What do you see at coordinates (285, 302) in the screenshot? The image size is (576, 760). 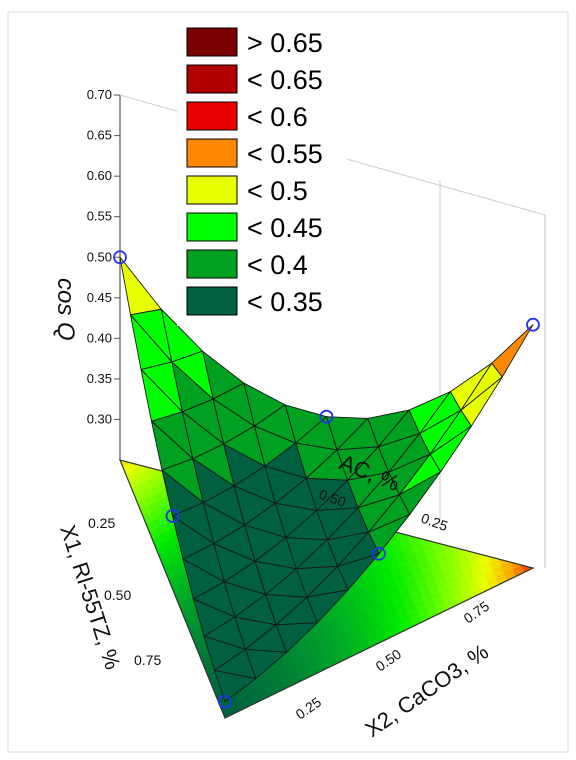 I see `legend-label: < 0.35` at bounding box center [285, 302].